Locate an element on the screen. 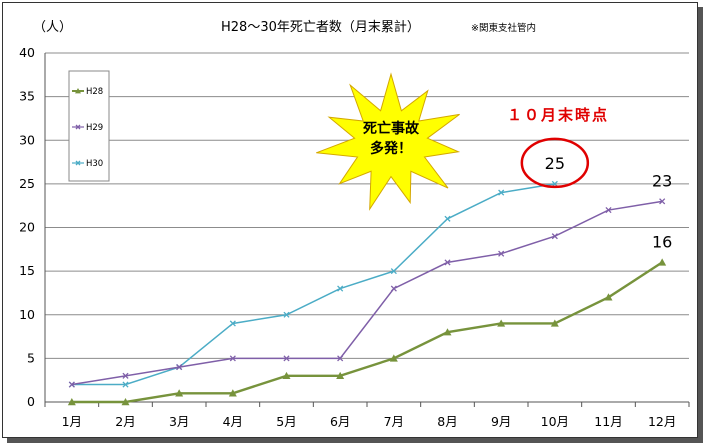 Image resolution: width=706 pixels, height=446 pixels. x-tick-label: 1月 is located at coordinates (72, 421).